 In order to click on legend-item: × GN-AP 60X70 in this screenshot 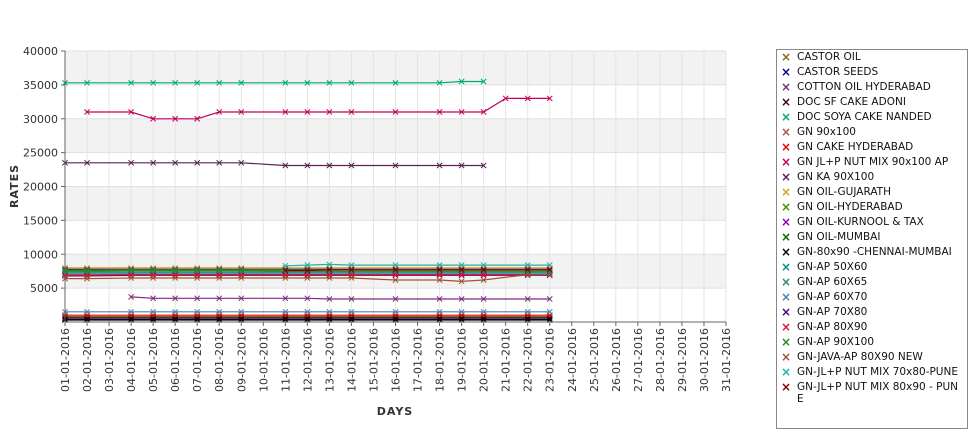, I will do `click(872, 297)`.